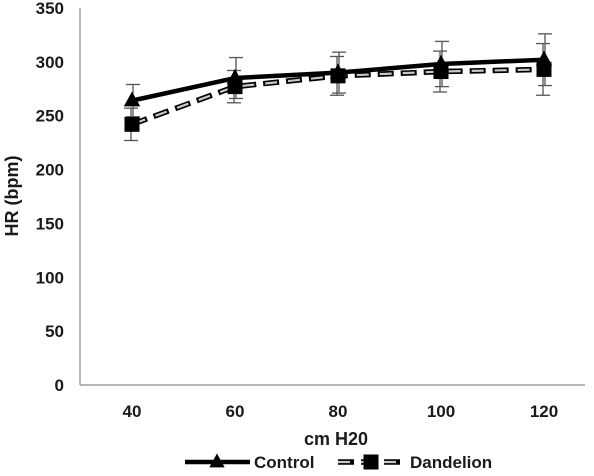 This screenshot has height=476, width=594. Describe the element at coordinates (54, 331) in the screenshot. I see `y-tick-label: 50` at that location.